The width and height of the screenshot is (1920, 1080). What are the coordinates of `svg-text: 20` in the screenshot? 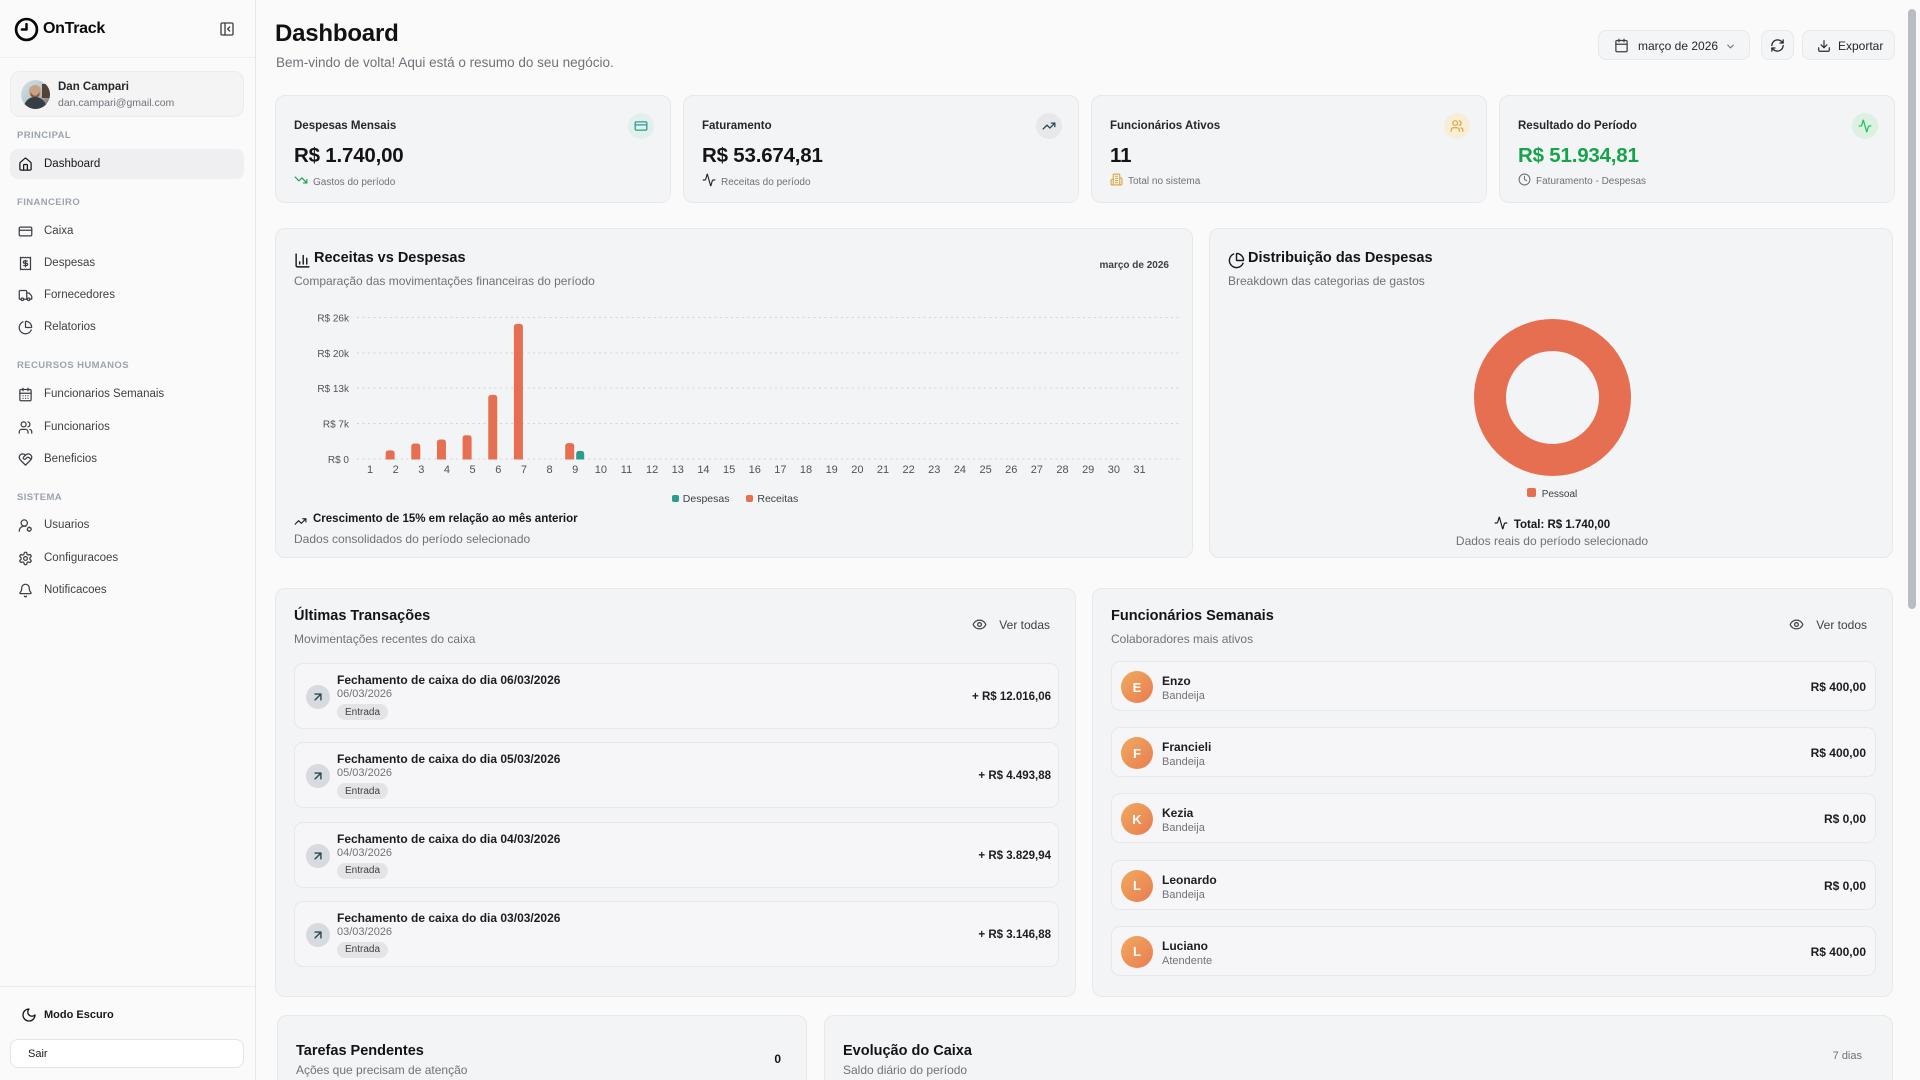 It's located at (857, 470).